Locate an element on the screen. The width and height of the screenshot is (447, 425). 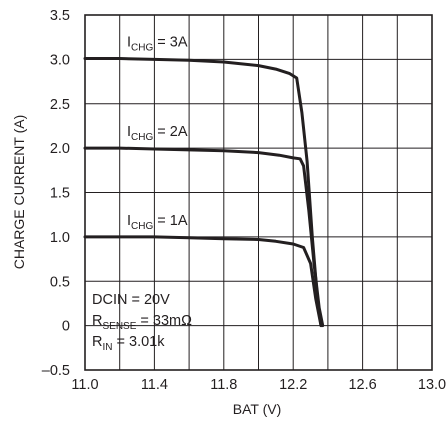
x-tick-label: 11.0 is located at coordinates (84, 385).